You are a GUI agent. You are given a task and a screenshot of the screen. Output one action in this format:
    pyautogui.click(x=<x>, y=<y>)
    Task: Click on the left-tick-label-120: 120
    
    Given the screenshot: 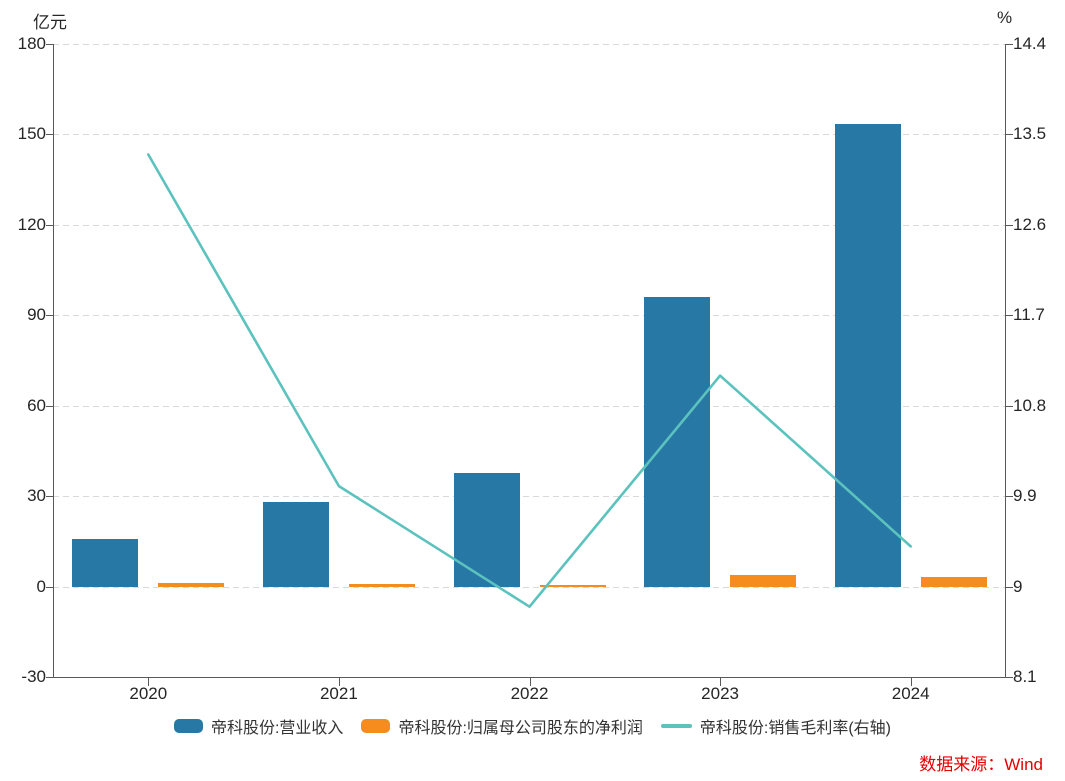 What is the action you would take?
    pyautogui.click(x=31, y=224)
    